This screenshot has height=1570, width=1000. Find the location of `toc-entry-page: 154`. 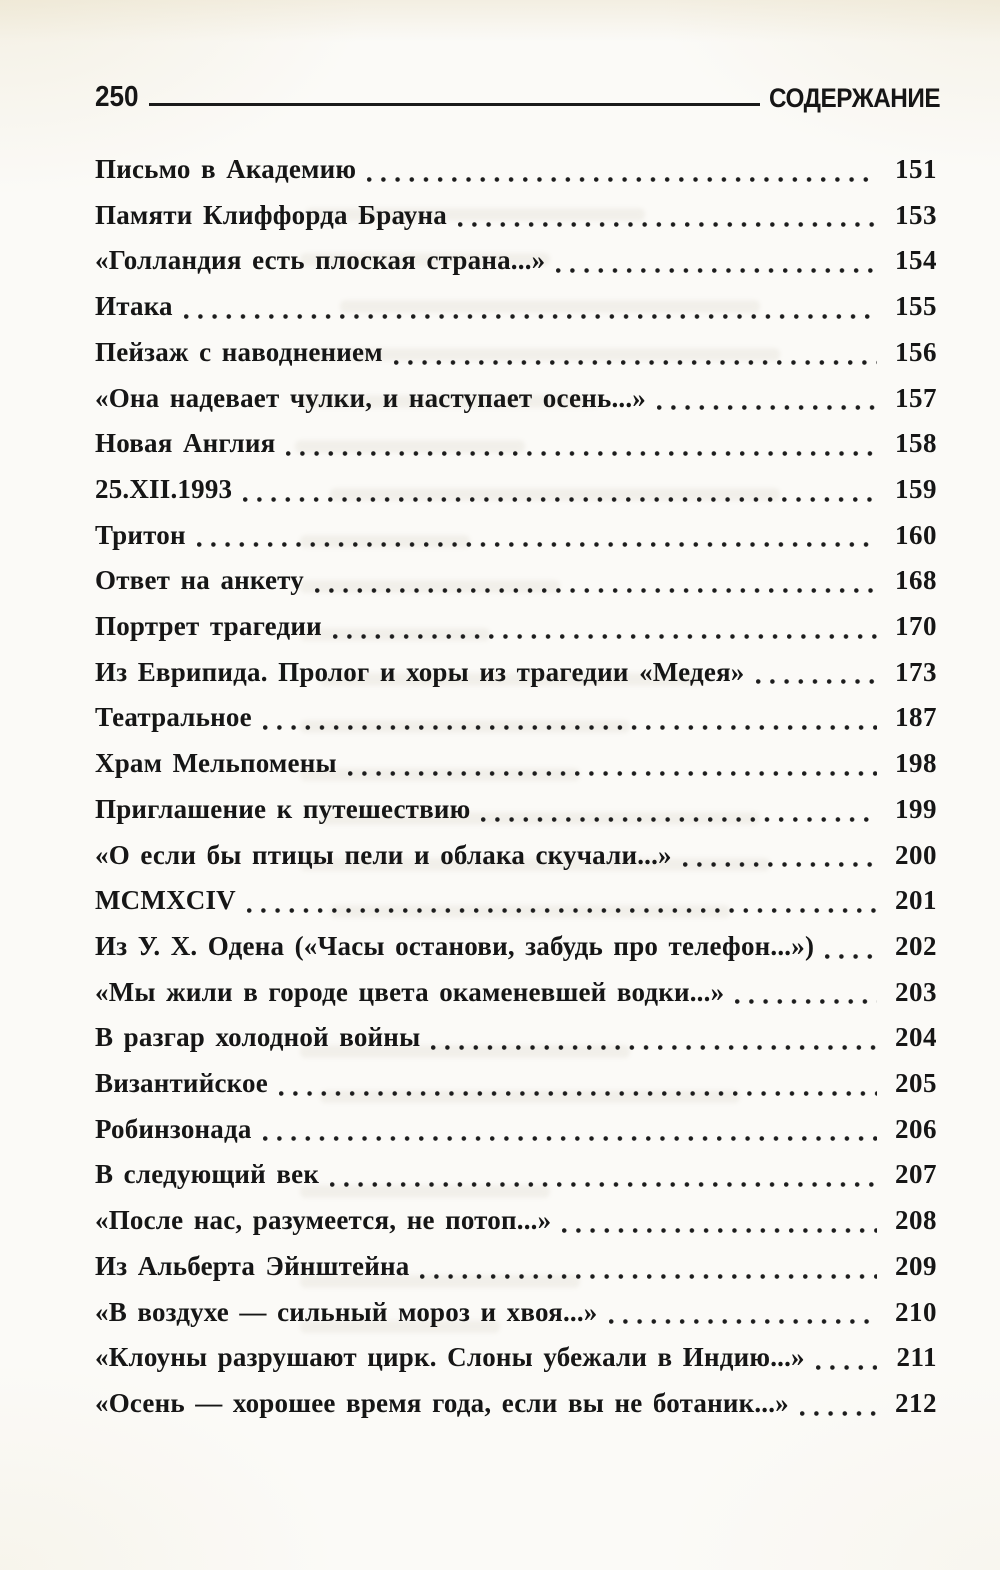

toc-entry-page: 154 is located at coordinates (916, 260).